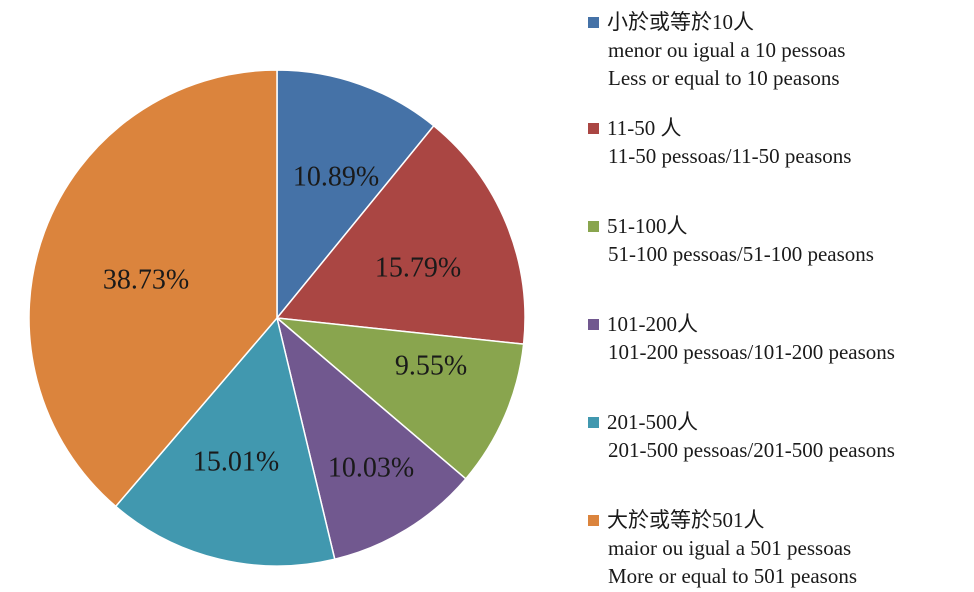  What do you see at coordinates (730, 548) in the screenshot?
I see `legend-text: maior ou igual a 501 pessoas` at bounding box center [730, 548].